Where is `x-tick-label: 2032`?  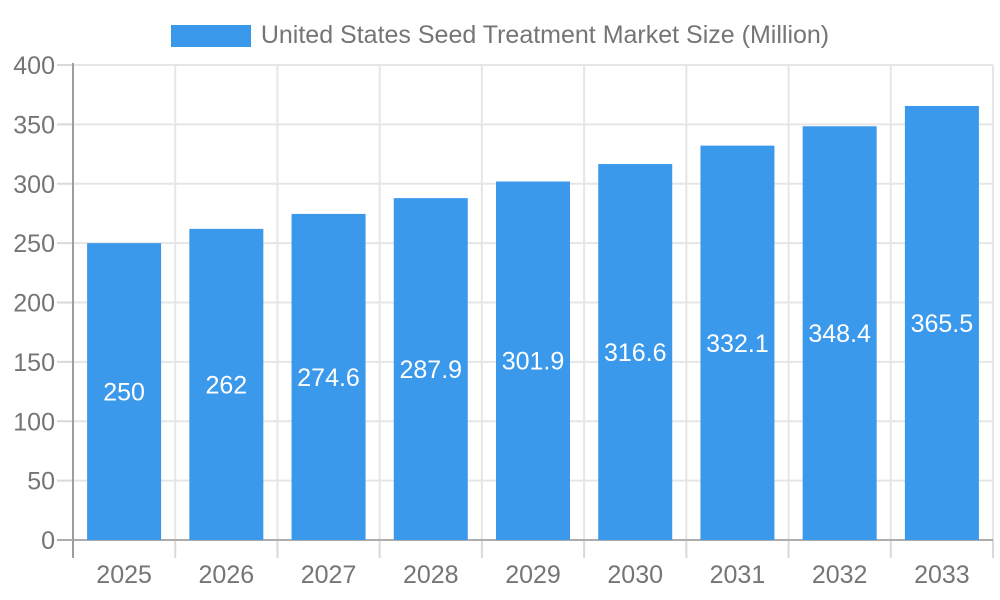
x-tick-label: 2032 is located at coordinates (840, 575).